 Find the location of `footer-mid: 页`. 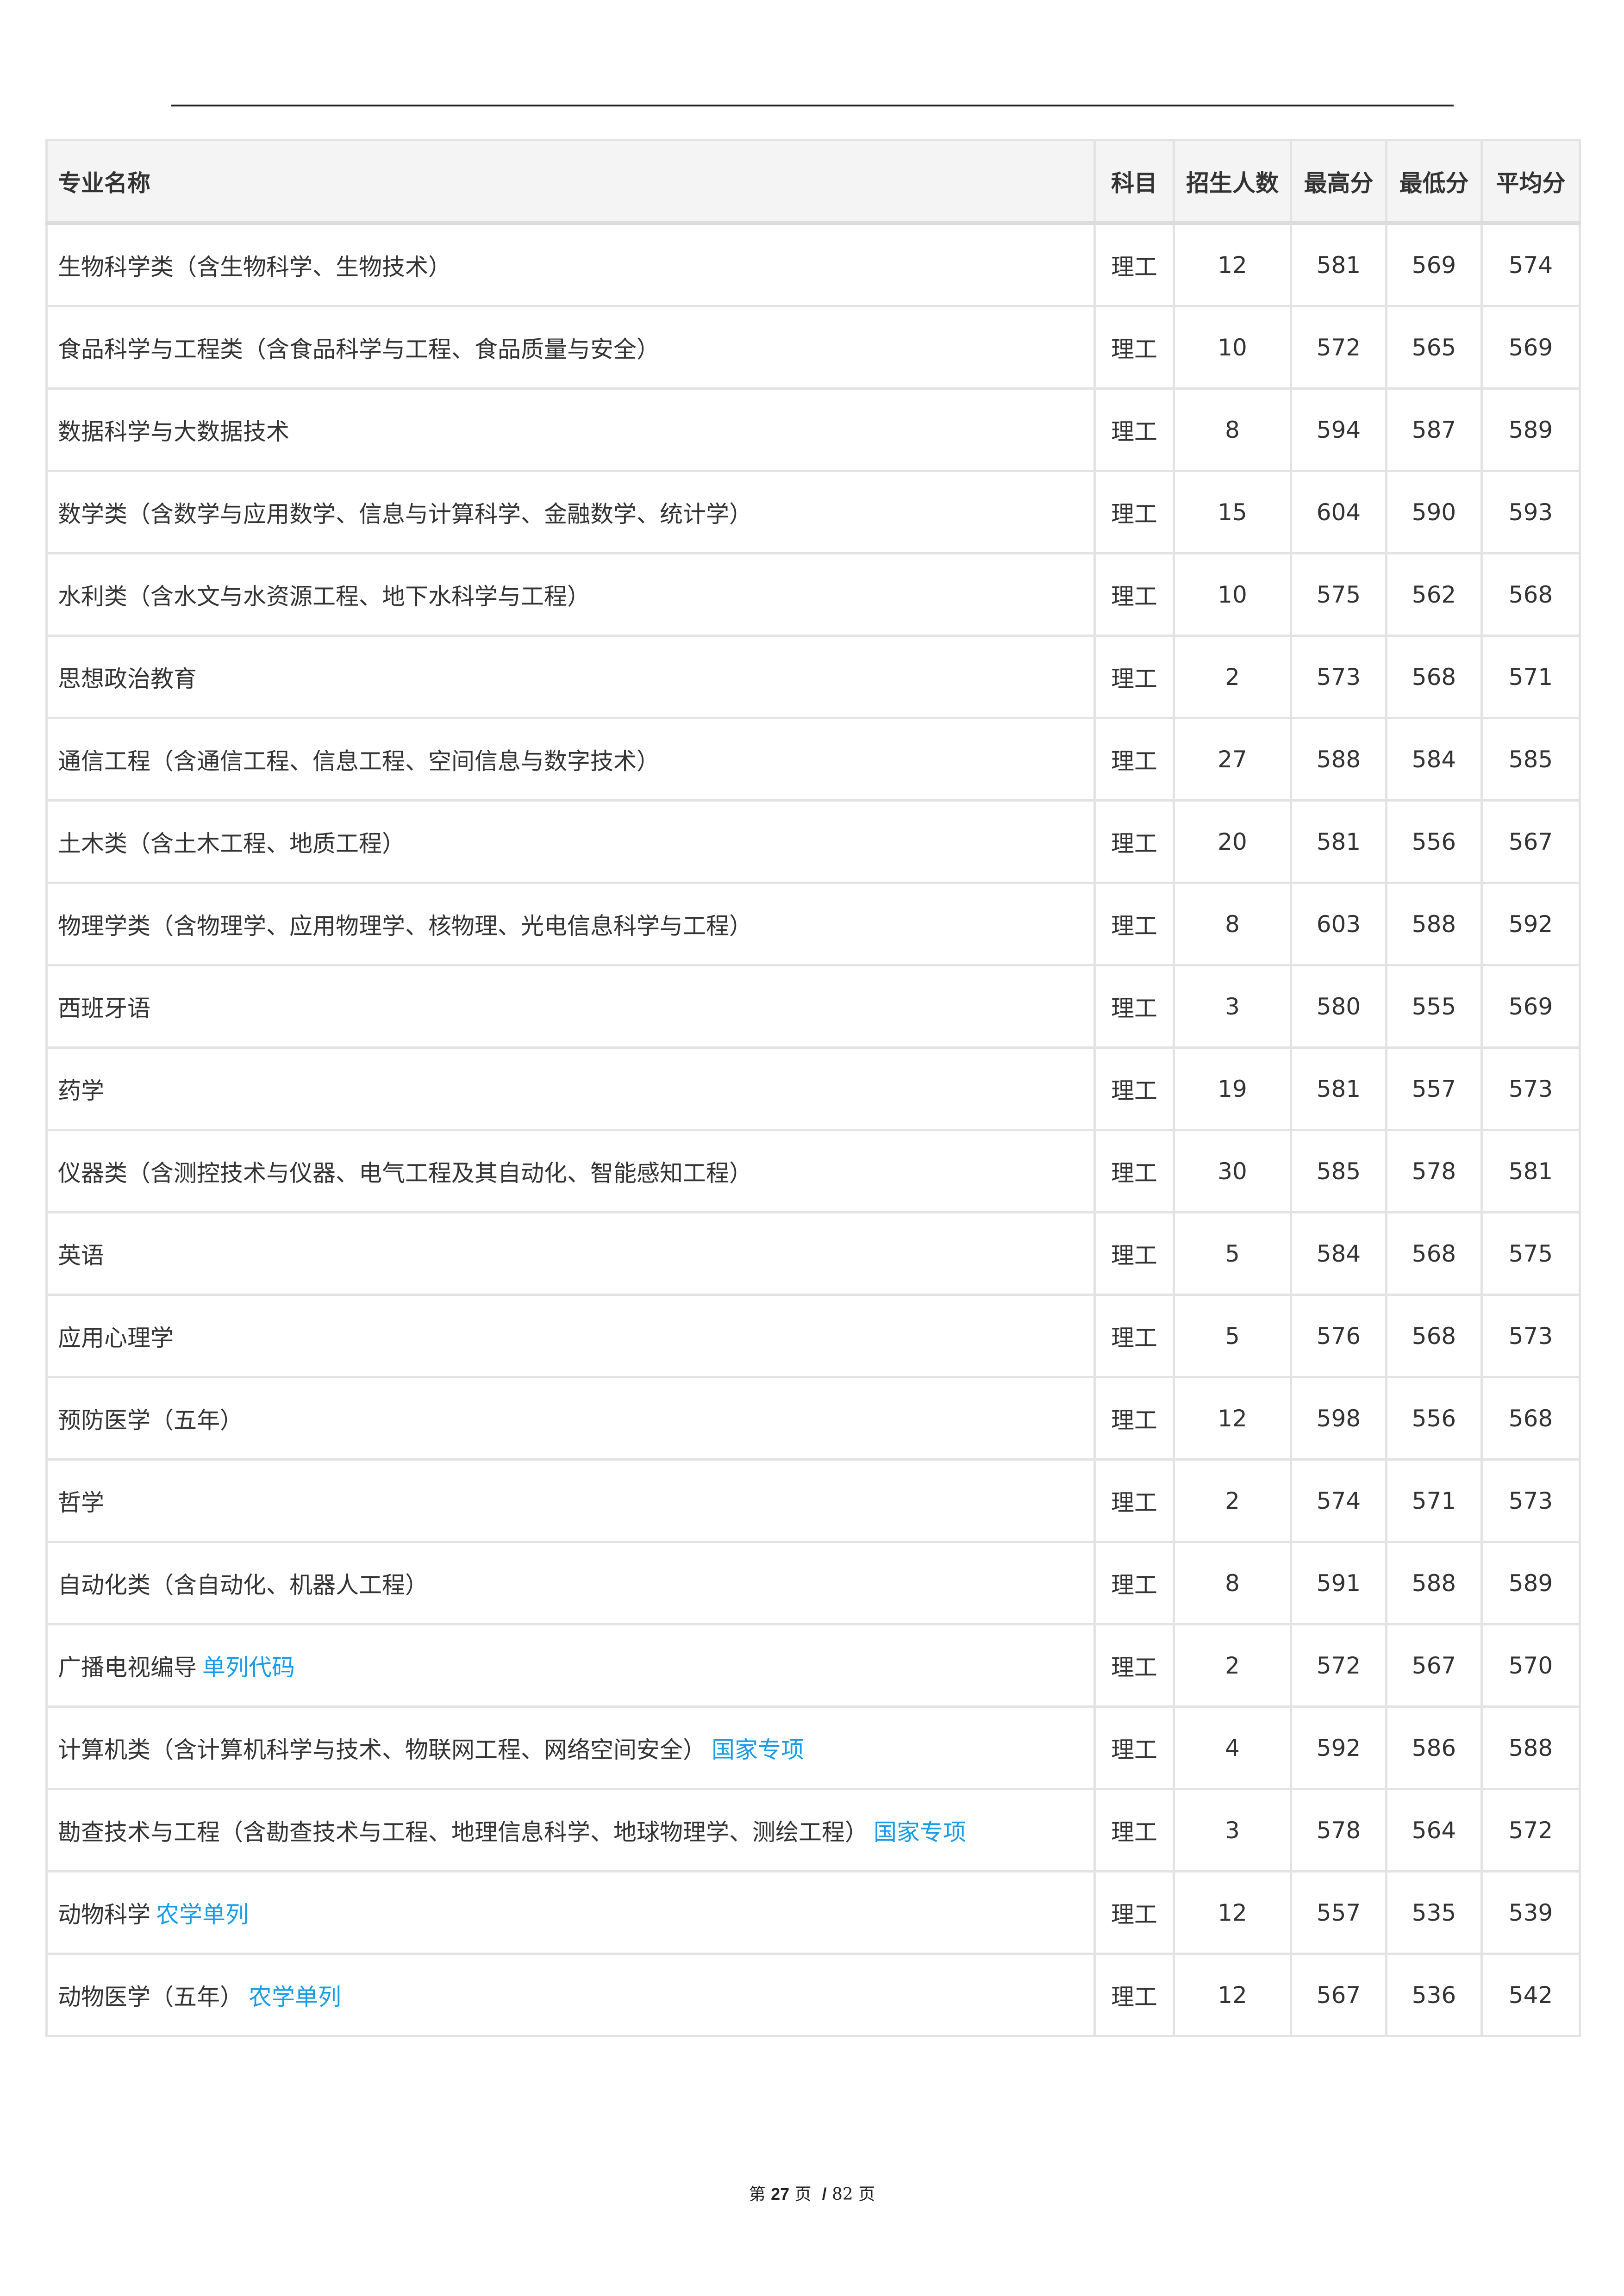

footer-mid: 页 is located at coordinates (803, 2194).